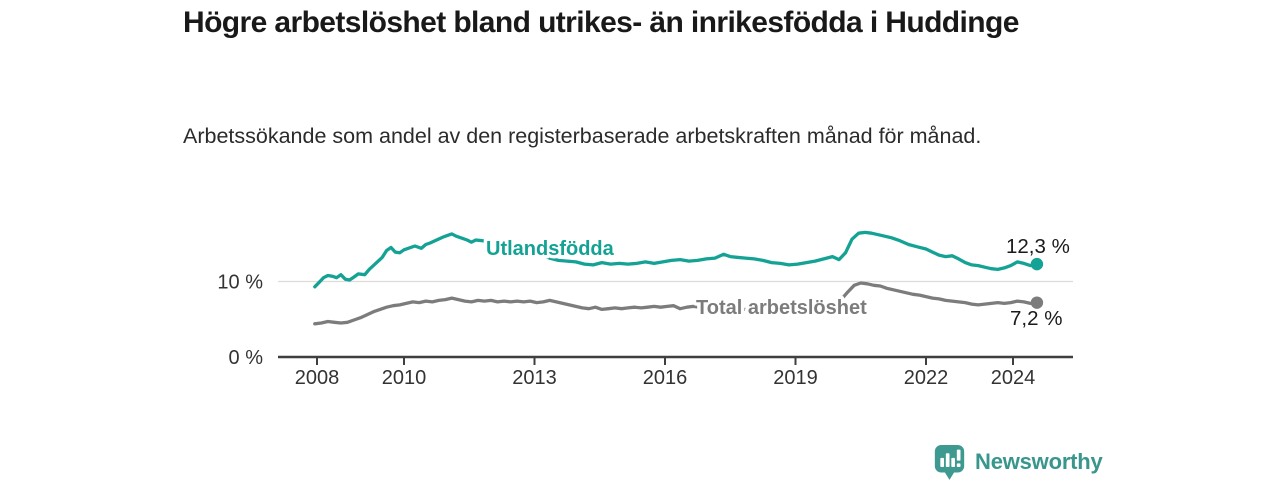 The width and height of the screenshot is (1280, 480). What do you see at coordinates (676, 303) in the screenshot?
I see `line-total-arbetsloshet` at bounding box center [676, 303].